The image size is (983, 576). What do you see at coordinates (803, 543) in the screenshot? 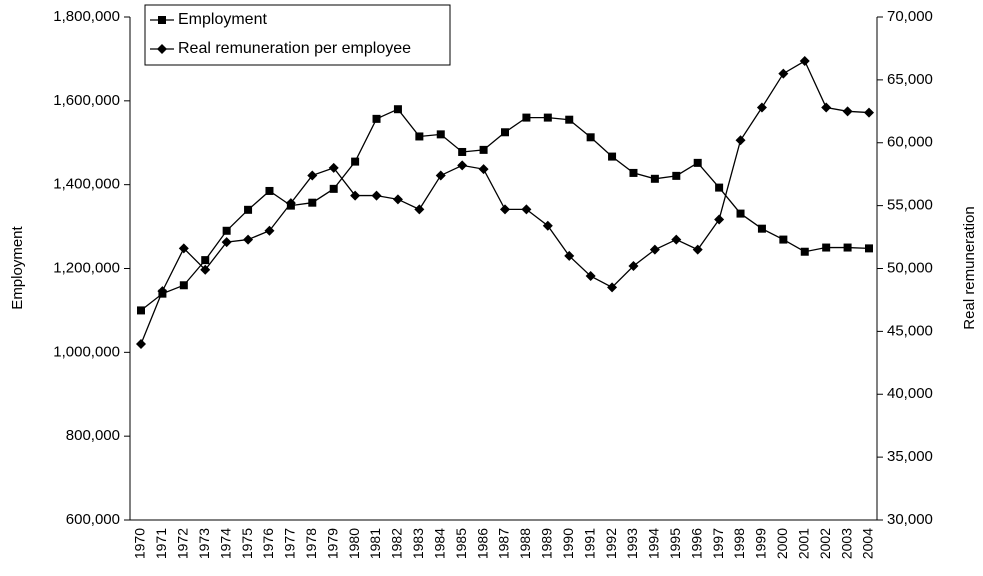
I see `x-tick-label: 2001` at bounding box center [803, 543].